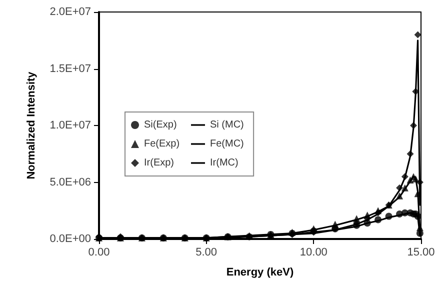  Describe the element at coordinates (70, 12) in the screenshot. I see `y-tick-label: 2.0E+07` at that location.